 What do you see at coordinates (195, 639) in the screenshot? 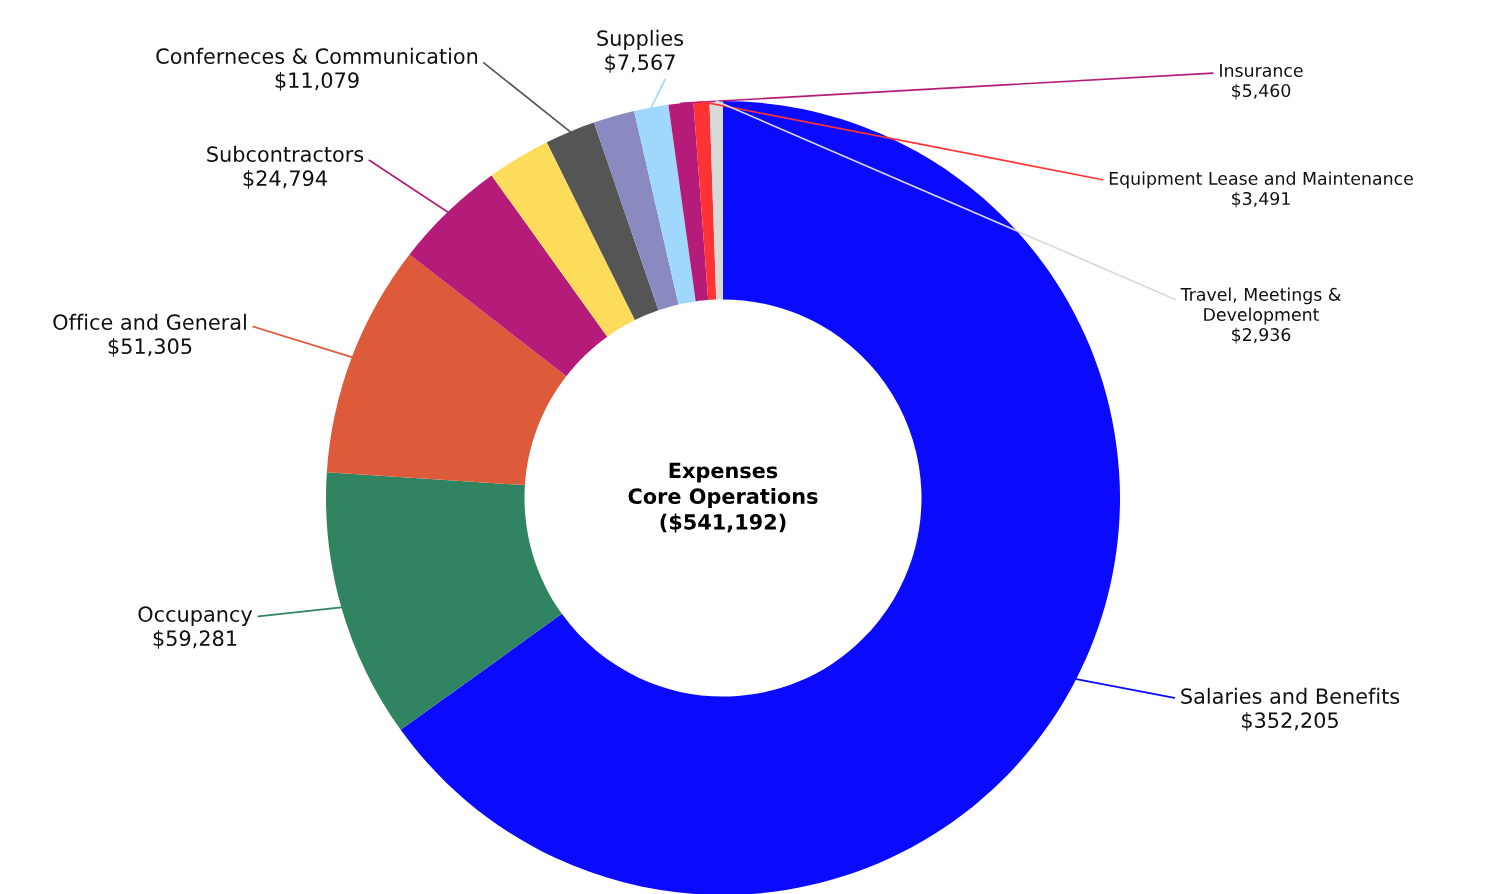
I see `data-label: $59,281` at bounding box center [195, 639].